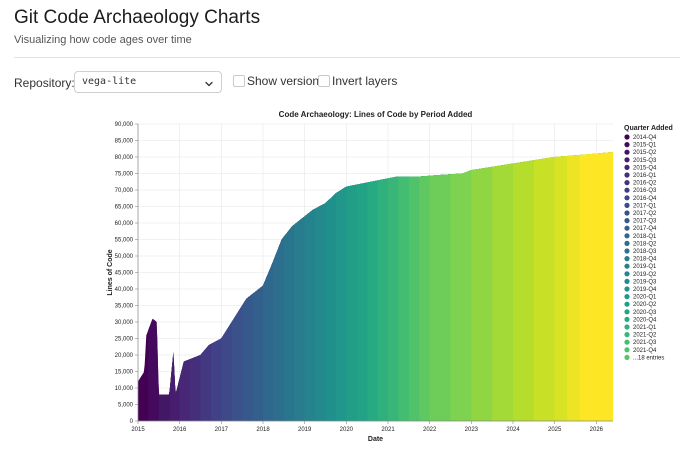  I want to click on y-tick-label: 30,000, so click(124, 323).